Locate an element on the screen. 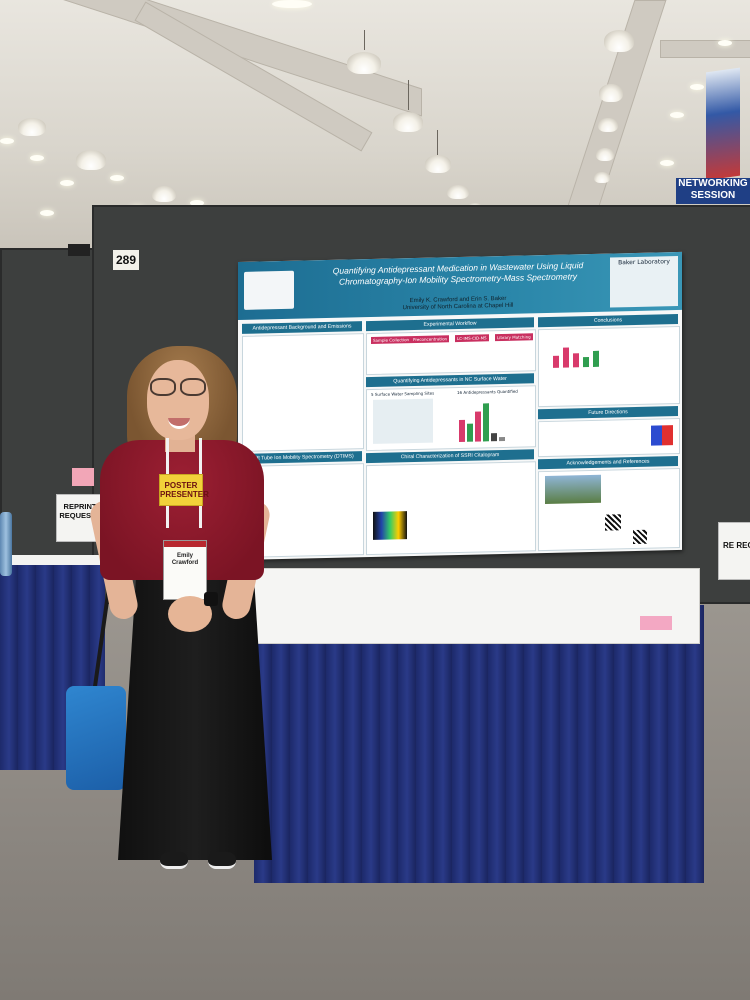 Image resolution: width=750 pixels, height=1000 pixels. blue-tote-bag is located at coordinates (96, 738).